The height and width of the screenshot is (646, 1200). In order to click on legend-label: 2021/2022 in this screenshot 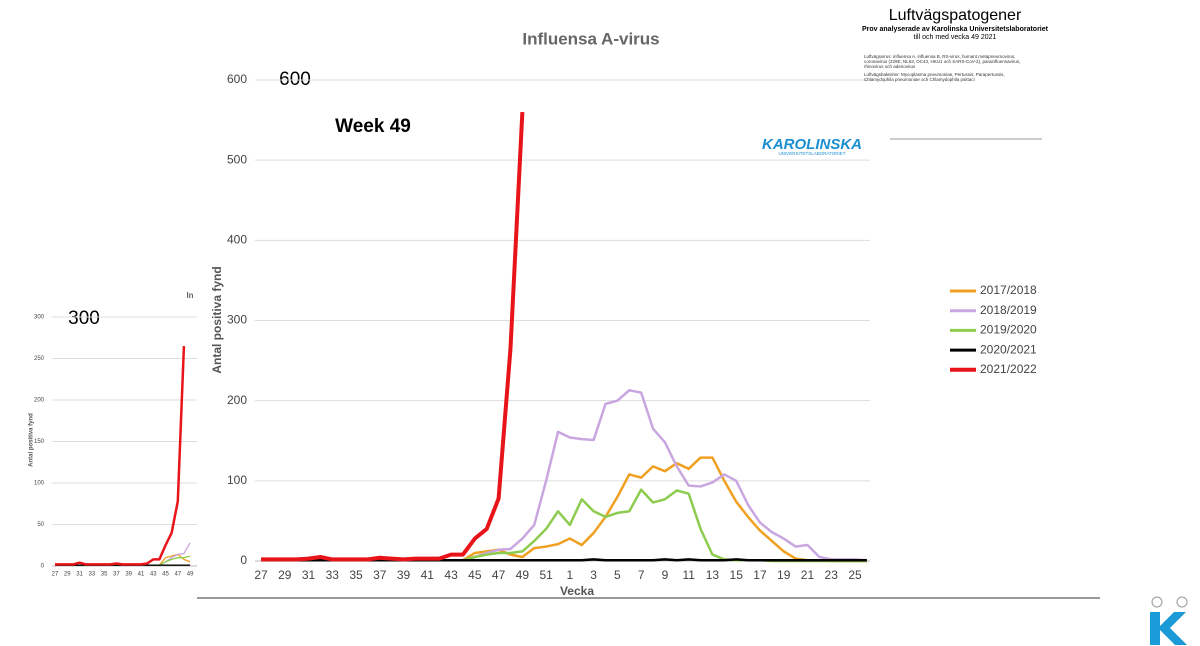, I will do `click(1008, 369)`.